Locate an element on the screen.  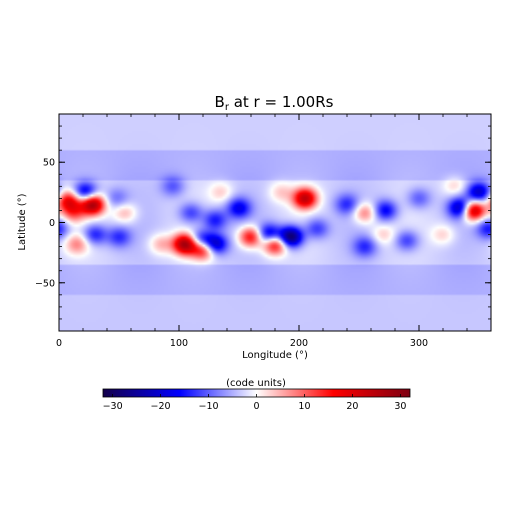
y-tick-label: 0 is located at coordinates (52, 223).